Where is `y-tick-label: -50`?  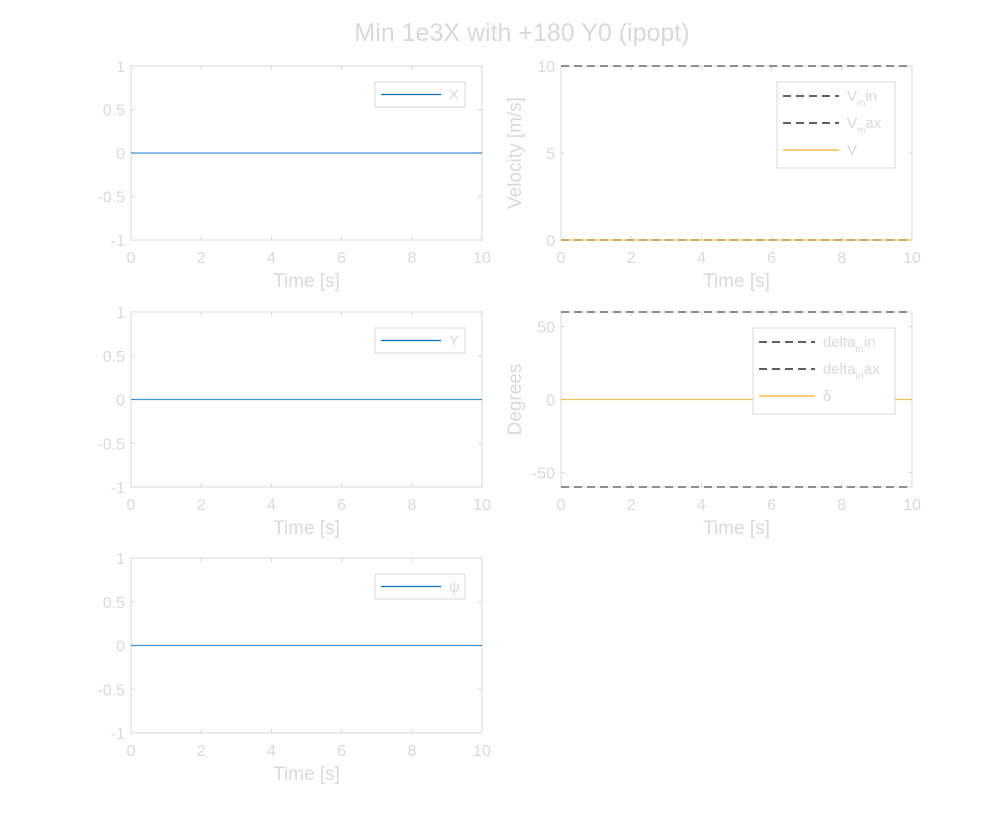 y-tick-label: -50 is located at coordinates (543, 473).